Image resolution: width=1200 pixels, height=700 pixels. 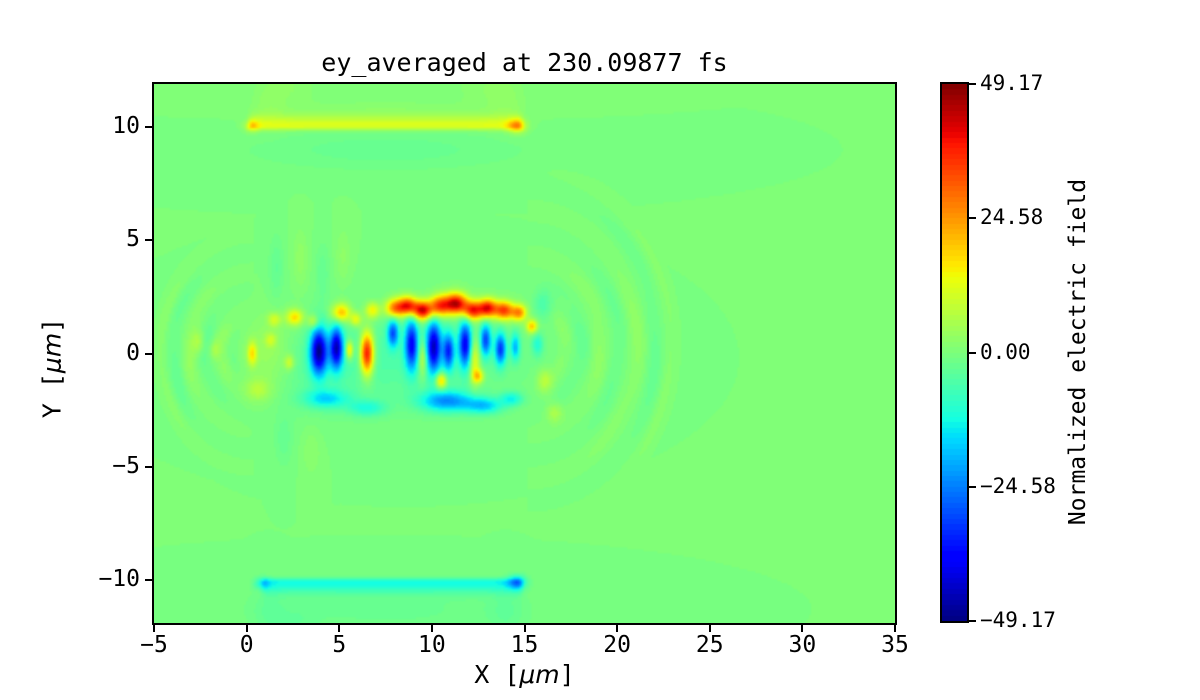 I want to click on x-tick-label: 10, so click(x=432, y=645).